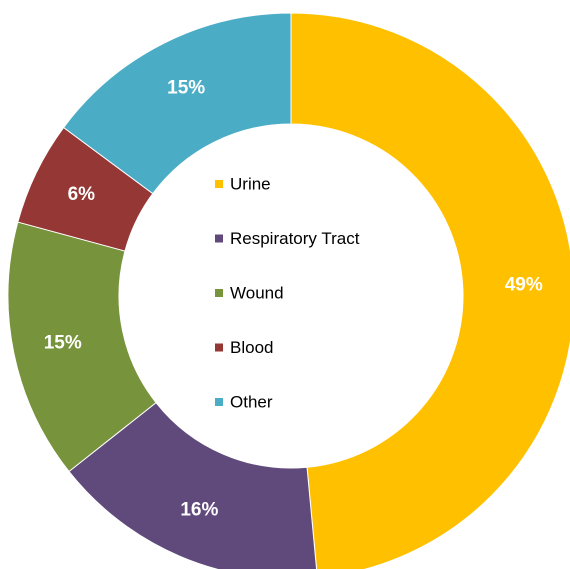 This screenshot has height=569, width=570. Describe the element at coordinates (219, 293) in the screenshot. I see `legend-swatch-wound` at that location.